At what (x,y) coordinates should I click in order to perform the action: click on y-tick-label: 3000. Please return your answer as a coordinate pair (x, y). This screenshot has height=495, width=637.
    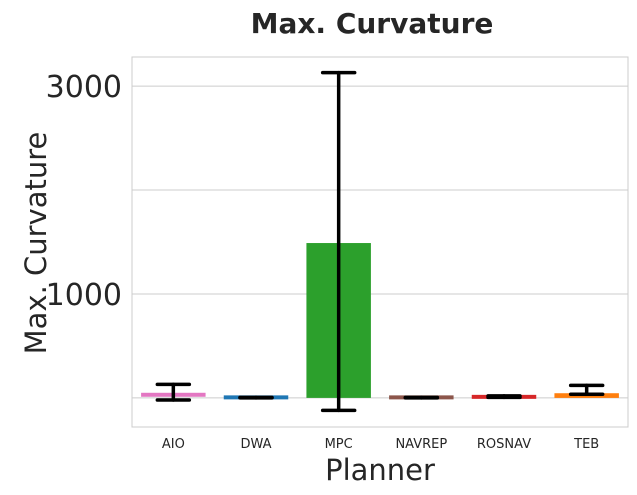
    Looking at the image, I should click on (84, 87).